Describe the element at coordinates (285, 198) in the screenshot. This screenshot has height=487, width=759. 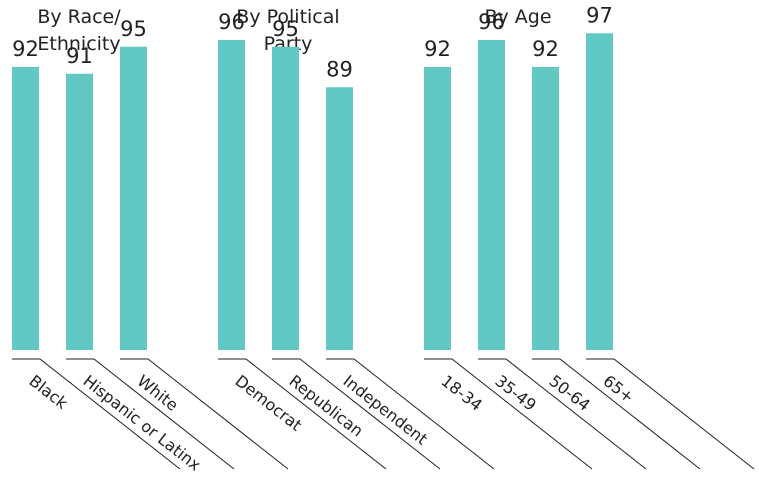
I see `bar-republican` at that location.